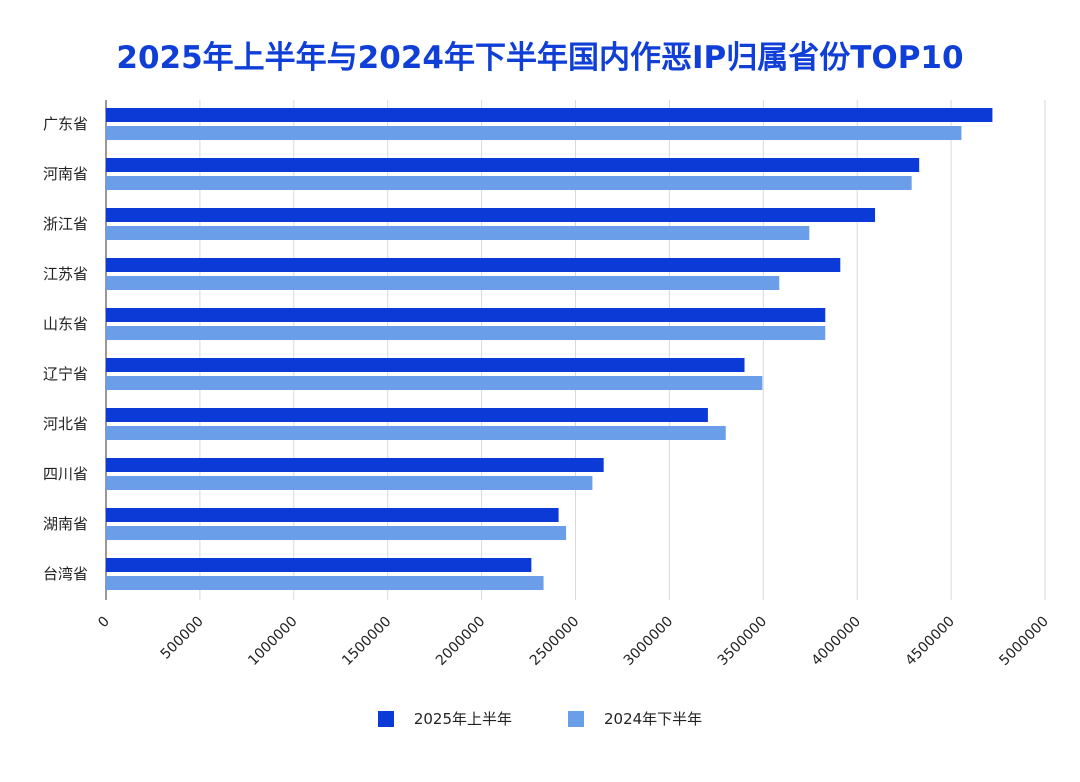 The width and height of the screenshot is (1080, 782). I want to click on x-tick-label: 2000000, so click(460, 641).